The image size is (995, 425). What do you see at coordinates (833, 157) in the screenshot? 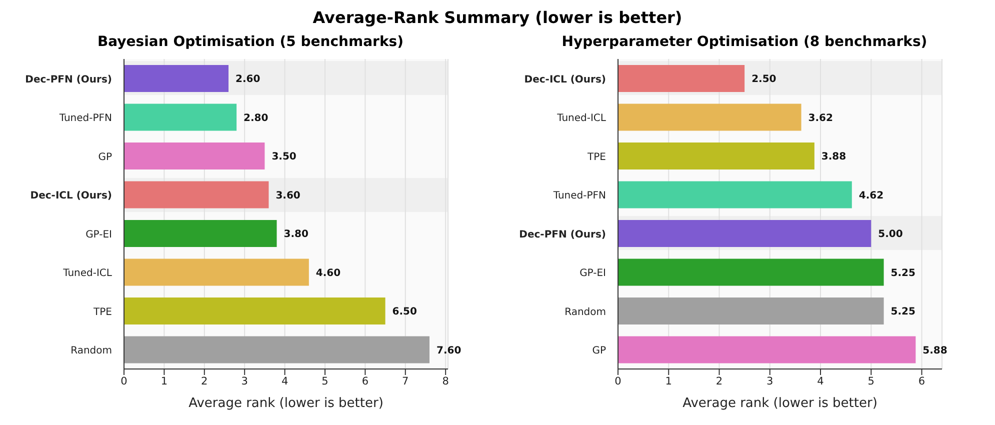
I see `data-label: 3.88` at bounding box center [833, 157].